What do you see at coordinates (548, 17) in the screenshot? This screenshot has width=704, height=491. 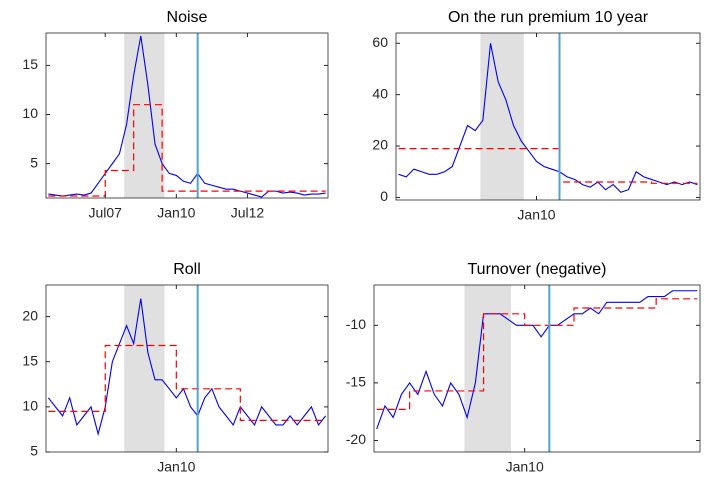 I see `panel-title: On the run premium 10 year` at bounding box center [548, 17].